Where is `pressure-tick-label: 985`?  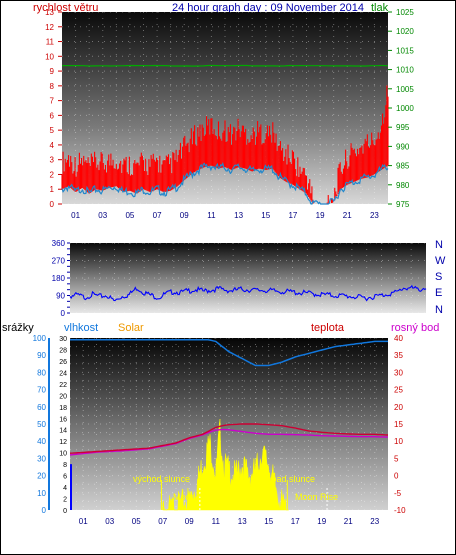 pressure-tick-label: 985 is located at coordinates (403, 166).